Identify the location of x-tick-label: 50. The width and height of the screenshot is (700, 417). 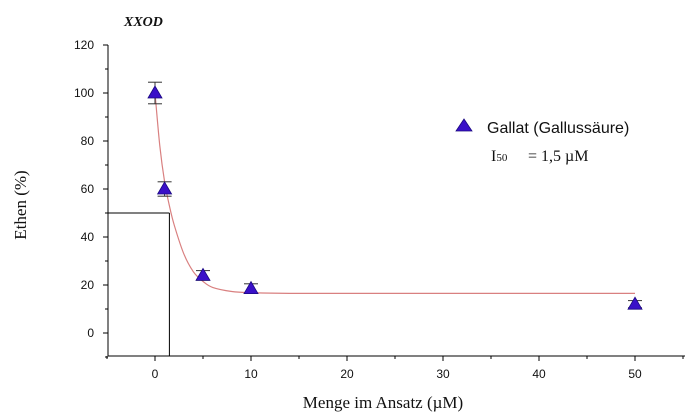
(635, 374).